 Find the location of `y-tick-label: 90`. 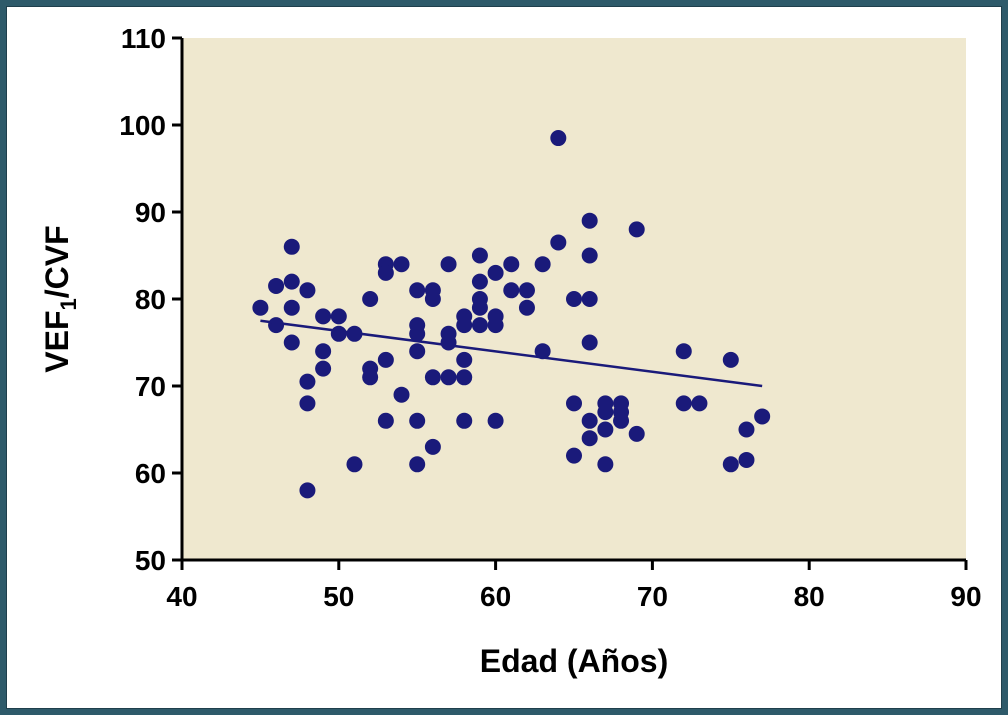

y-tick-label: 90 is located at coordinates (150, 212).